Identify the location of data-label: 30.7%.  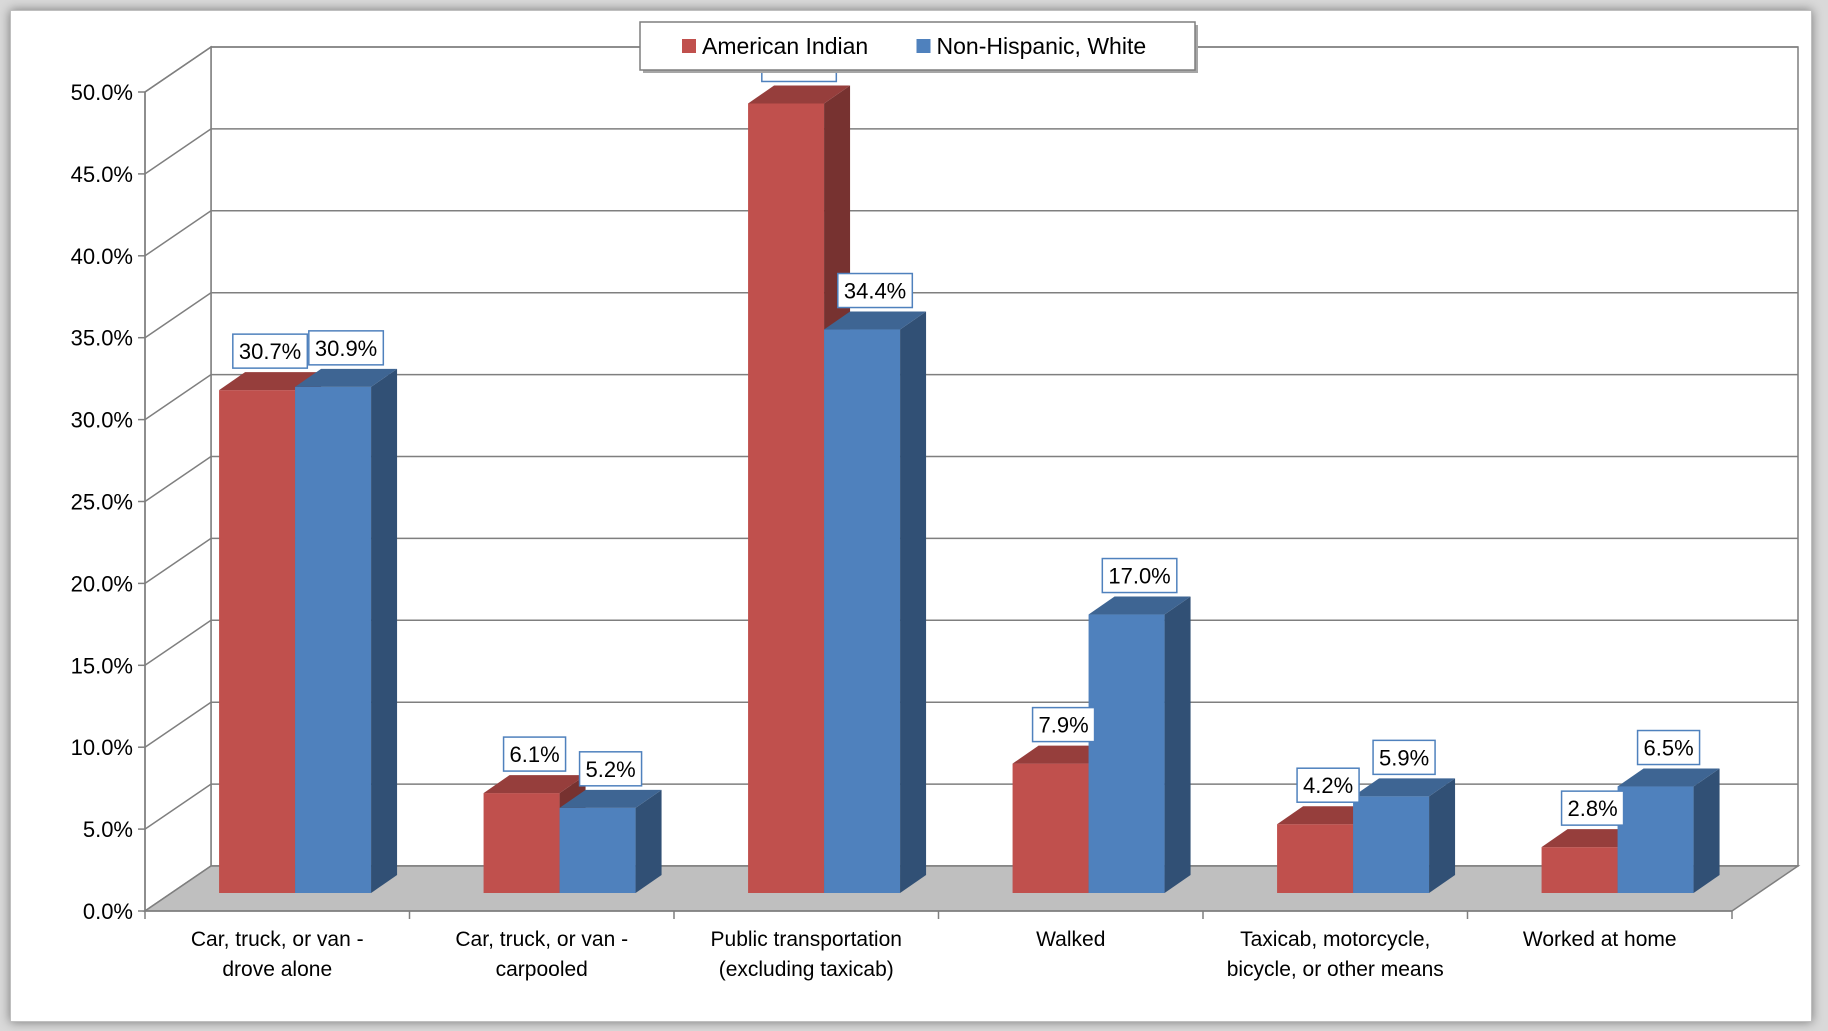
(270, 351).